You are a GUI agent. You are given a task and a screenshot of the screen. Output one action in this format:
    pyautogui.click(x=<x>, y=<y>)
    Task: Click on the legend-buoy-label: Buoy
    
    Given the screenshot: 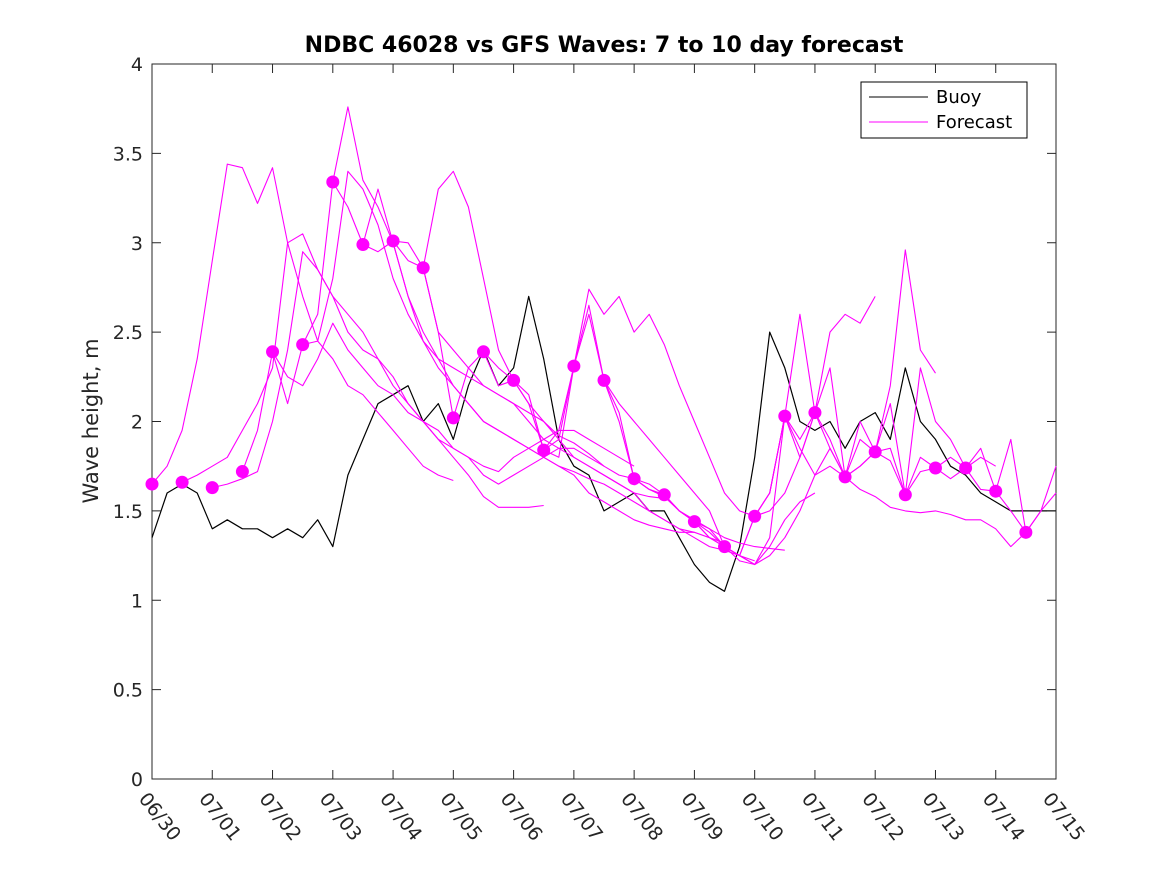 What is the action you would take?
    pyautogui.click(x=959, y=97)
    